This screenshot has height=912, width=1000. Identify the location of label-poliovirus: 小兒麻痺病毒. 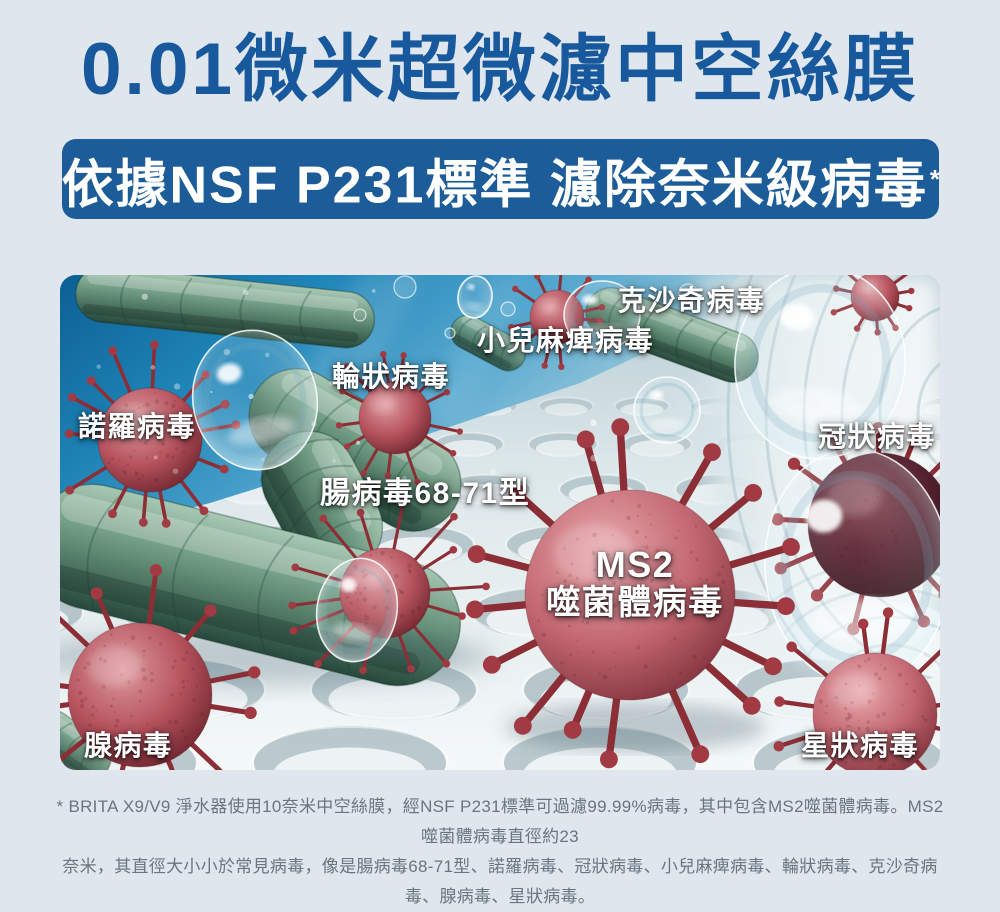
(565, 339).